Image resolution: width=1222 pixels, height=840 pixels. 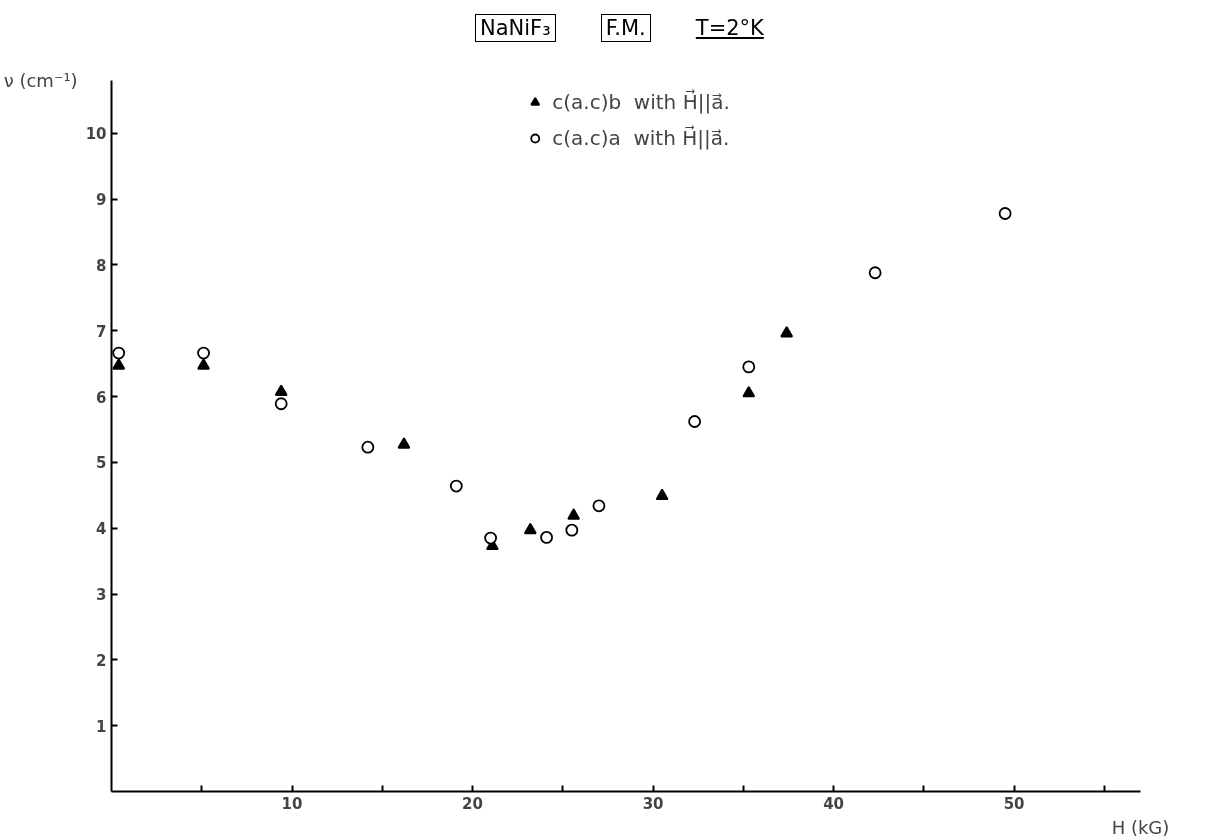 I want to click on y-tick-label: 3, so click(x=101, y=595).